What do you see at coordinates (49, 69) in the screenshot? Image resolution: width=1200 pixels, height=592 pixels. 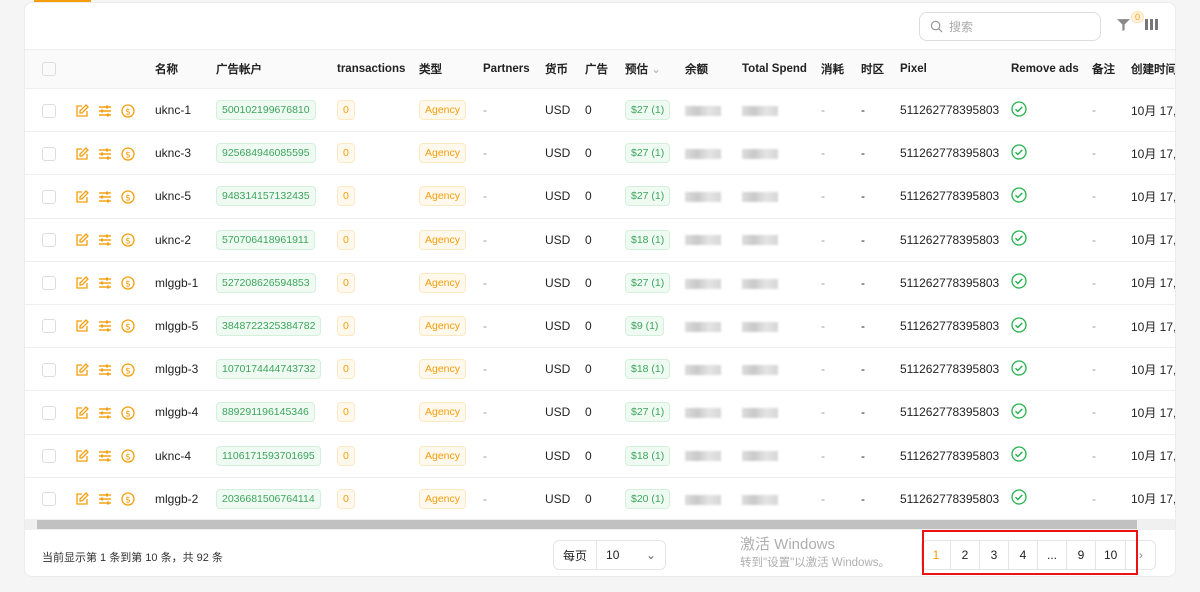 I see `select-all-checkbox` at bounding box center [49, 69].